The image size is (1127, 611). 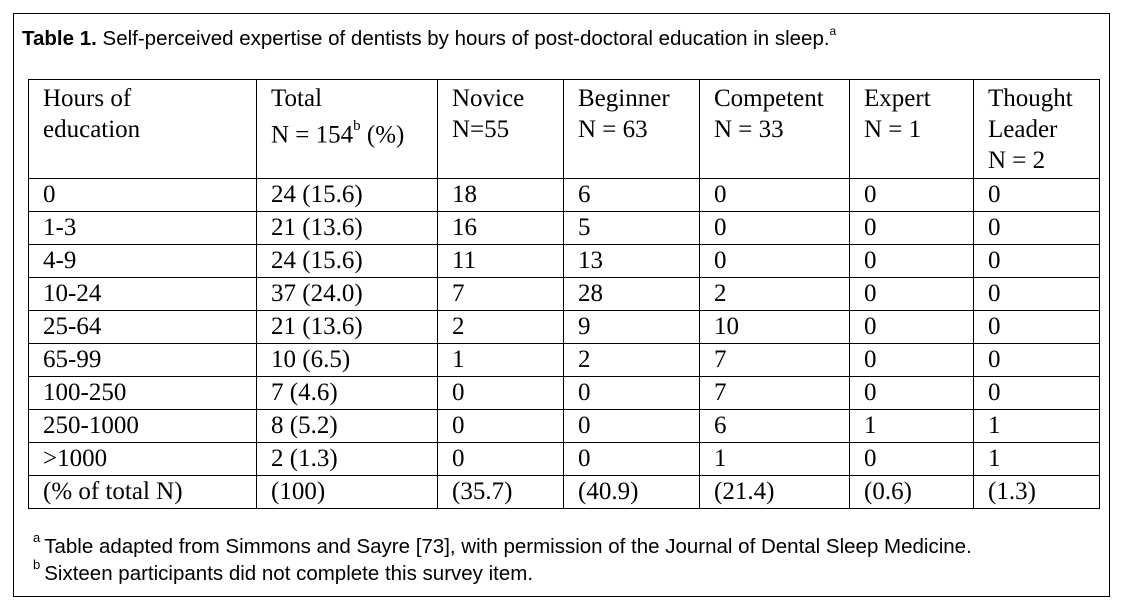 What do you see at coordinates (500, 261) in the screenshot?
I see `cell-novice: 11` at bounding box center [500, 261].